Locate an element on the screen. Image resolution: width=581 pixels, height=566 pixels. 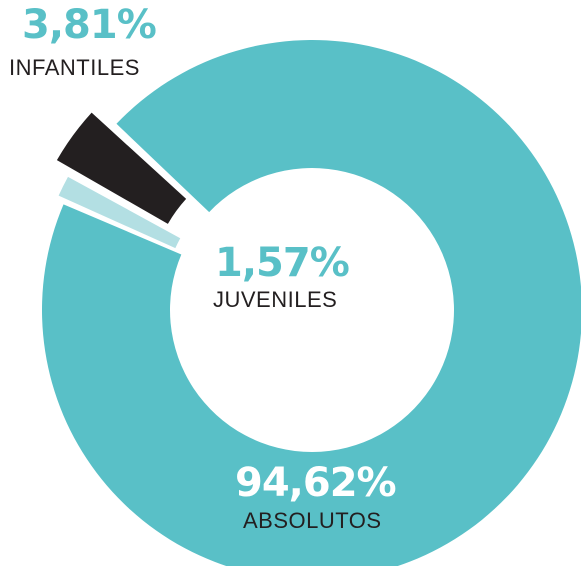
absolutos-percent: 94,62% is located at coordinates (316, 483).